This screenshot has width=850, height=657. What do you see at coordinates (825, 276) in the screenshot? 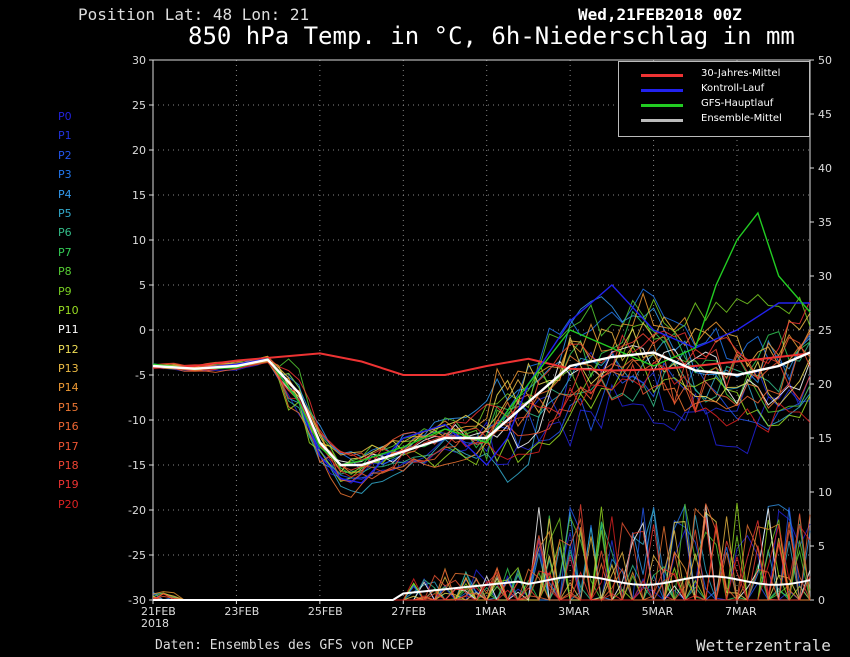
I see `y2-tick-label: 30` at bounding box center [825, 276].